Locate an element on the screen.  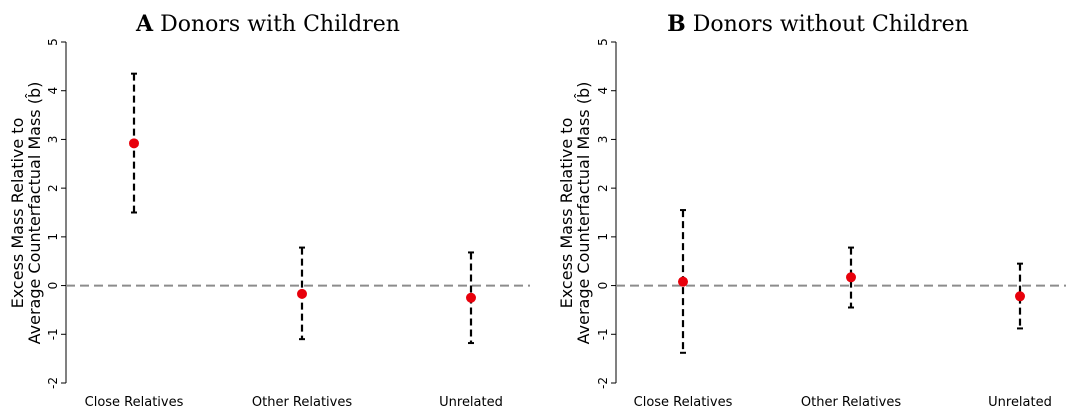
panel-b-y-tick-label: 1 is located at coordinates (603, 237).